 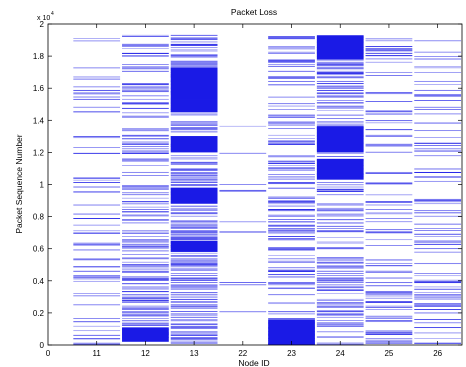 What do you see at coordinates (39, 217) in the screenshot?
I see `y-tick-label: 0.8` at bounding box center [39, 217].